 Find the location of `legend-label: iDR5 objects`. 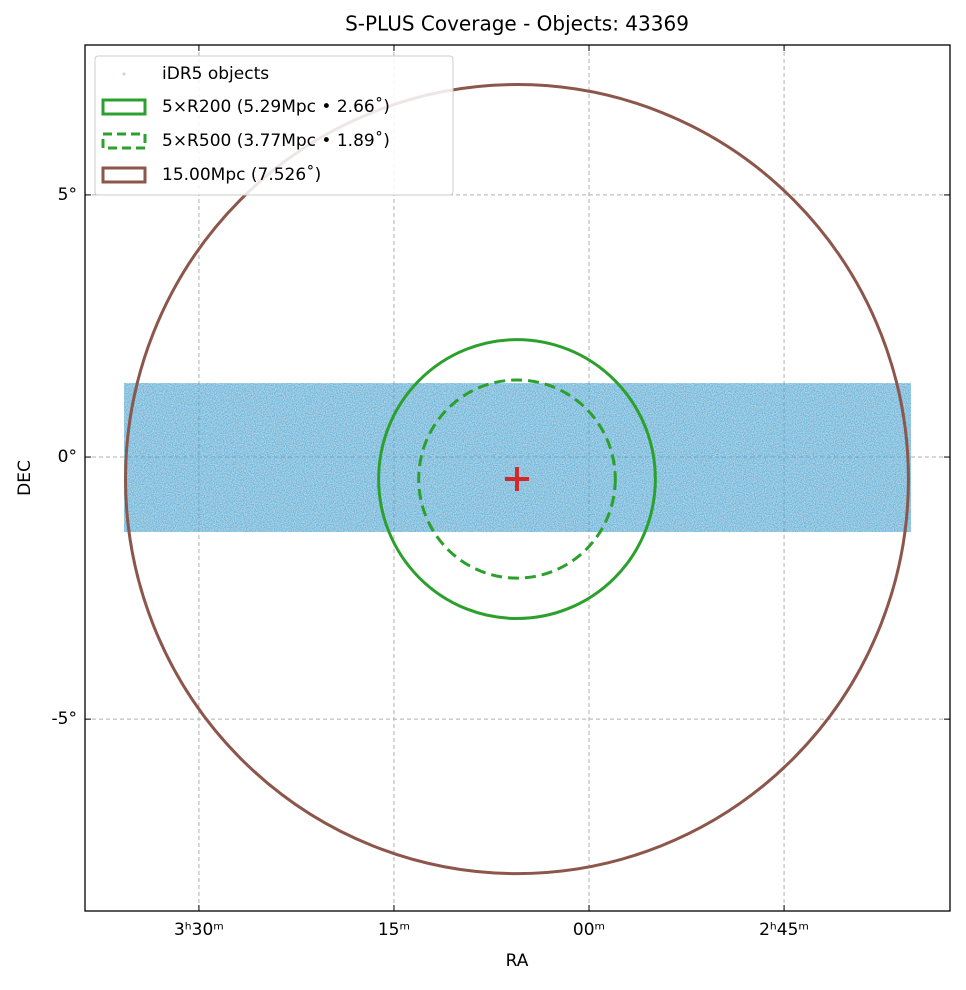

legend-label: iDR5 objects is located at coordinates (215, 74).